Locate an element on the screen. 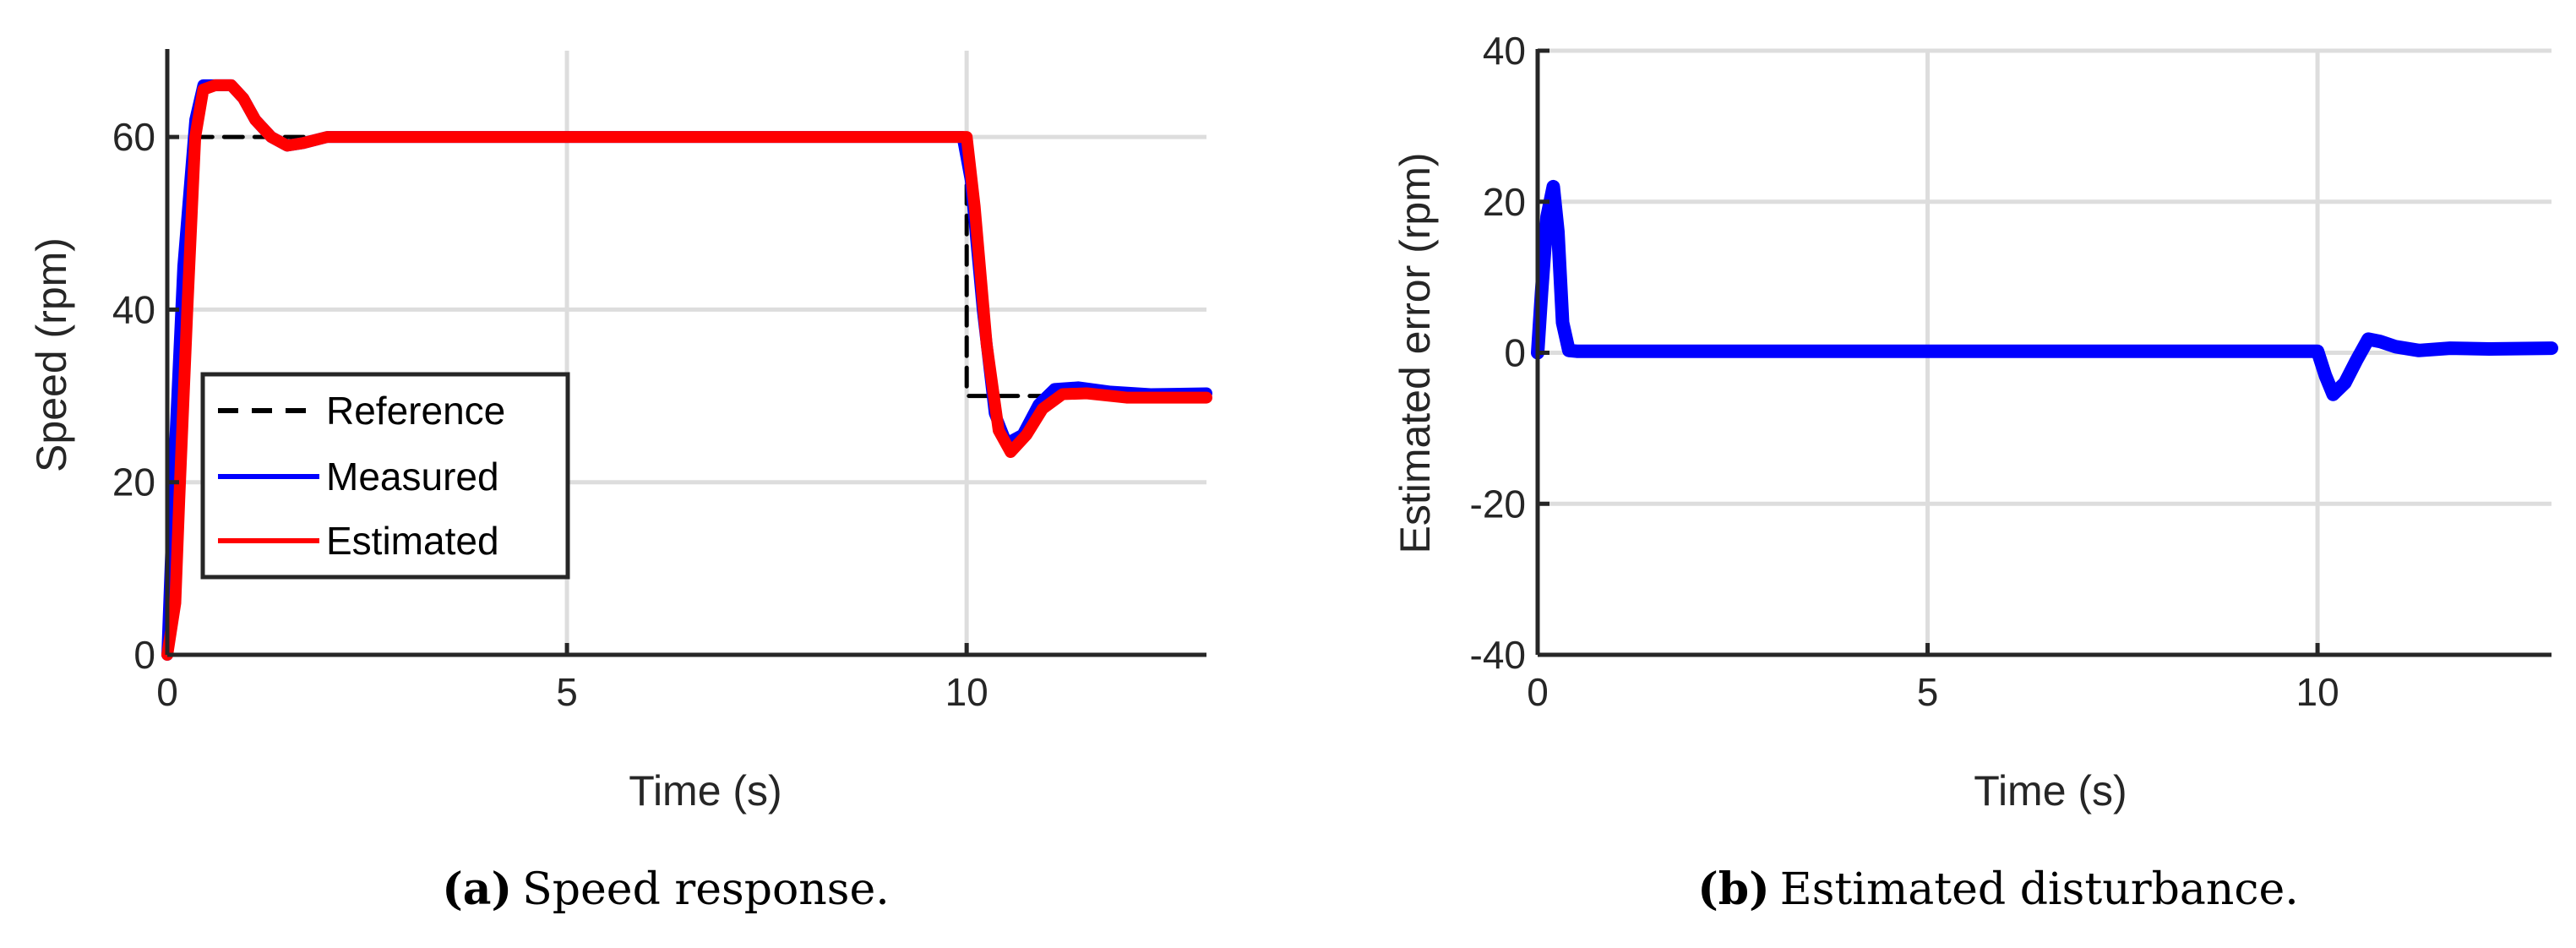  legend: Reference Measured Estimated is located at coordinates (385, 476).